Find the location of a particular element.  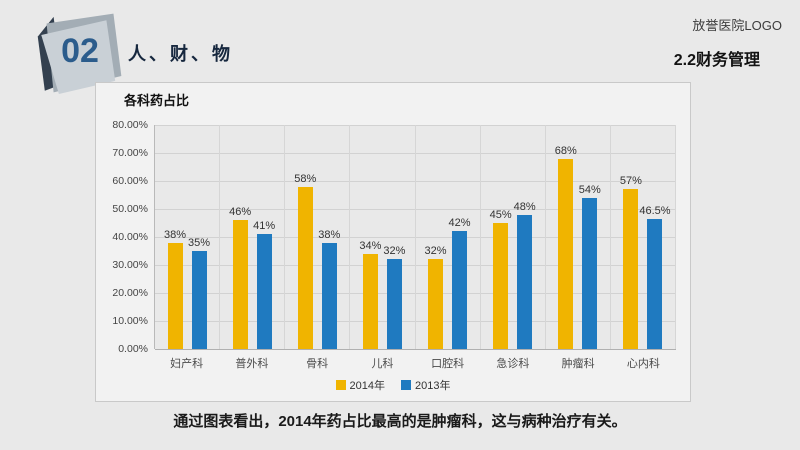

bar-group: 68% 54% is located at coordinates (578, 237).